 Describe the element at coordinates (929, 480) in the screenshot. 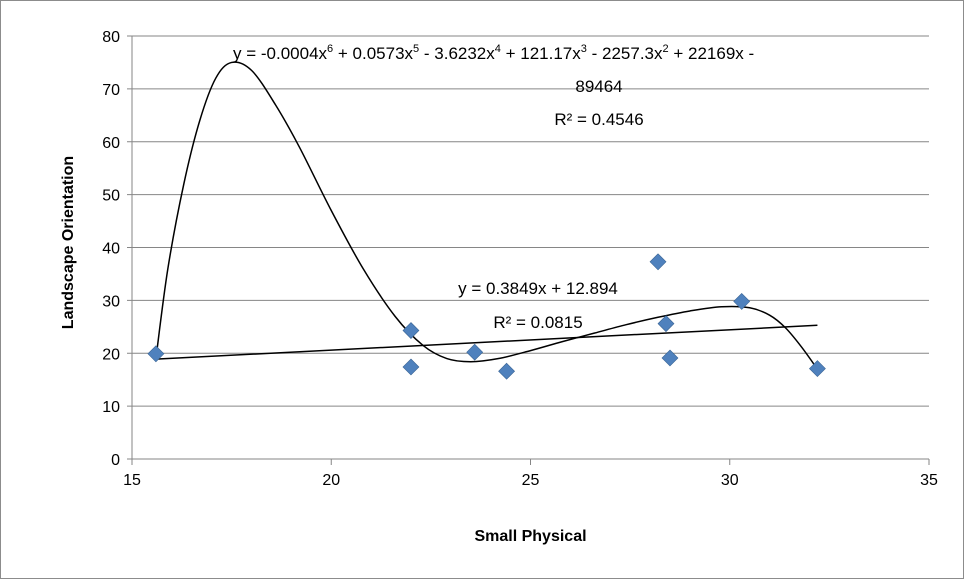

I see `x-tick-label: 35` at that location.